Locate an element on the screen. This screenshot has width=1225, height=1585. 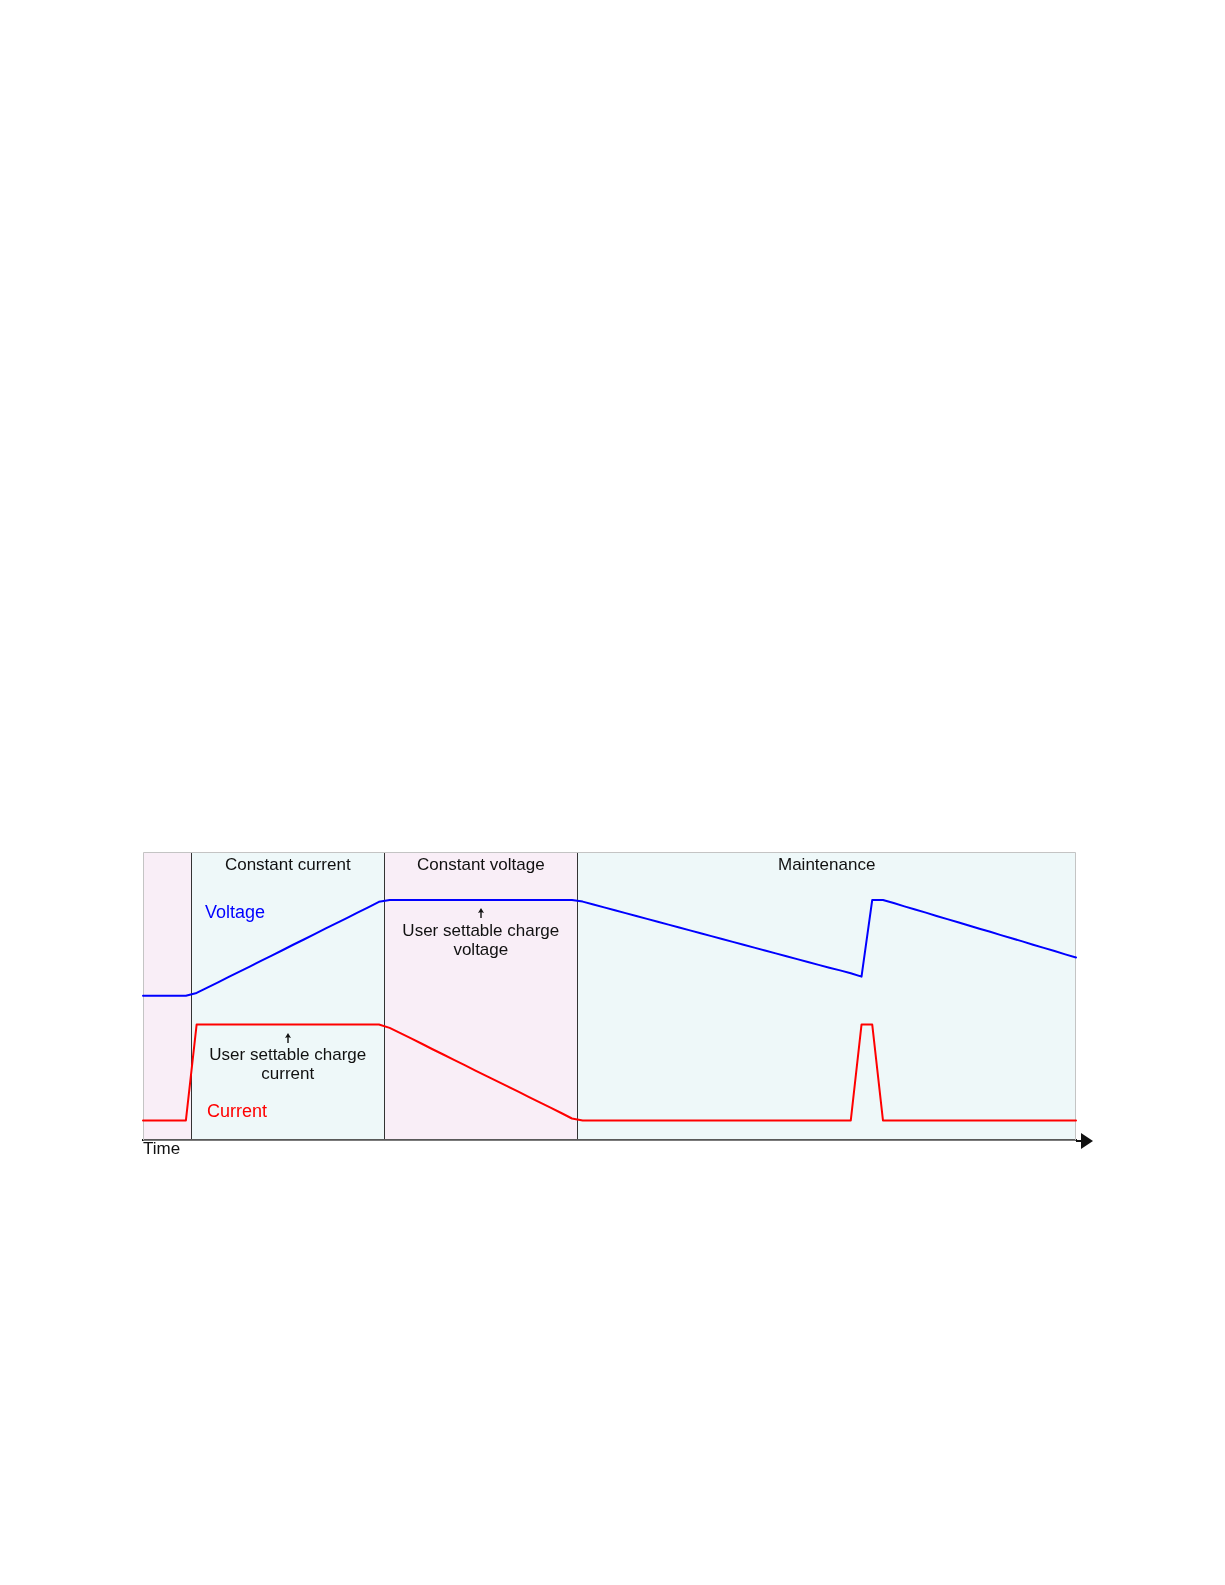
annotation: User settable charge current is located at coordinates (288, 1064).